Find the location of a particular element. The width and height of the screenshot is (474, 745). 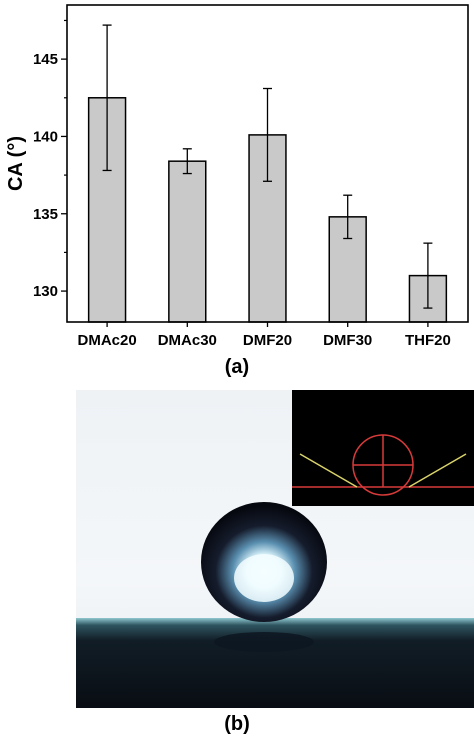

panel-label-b: (b) is located at coordinates (237, 724).